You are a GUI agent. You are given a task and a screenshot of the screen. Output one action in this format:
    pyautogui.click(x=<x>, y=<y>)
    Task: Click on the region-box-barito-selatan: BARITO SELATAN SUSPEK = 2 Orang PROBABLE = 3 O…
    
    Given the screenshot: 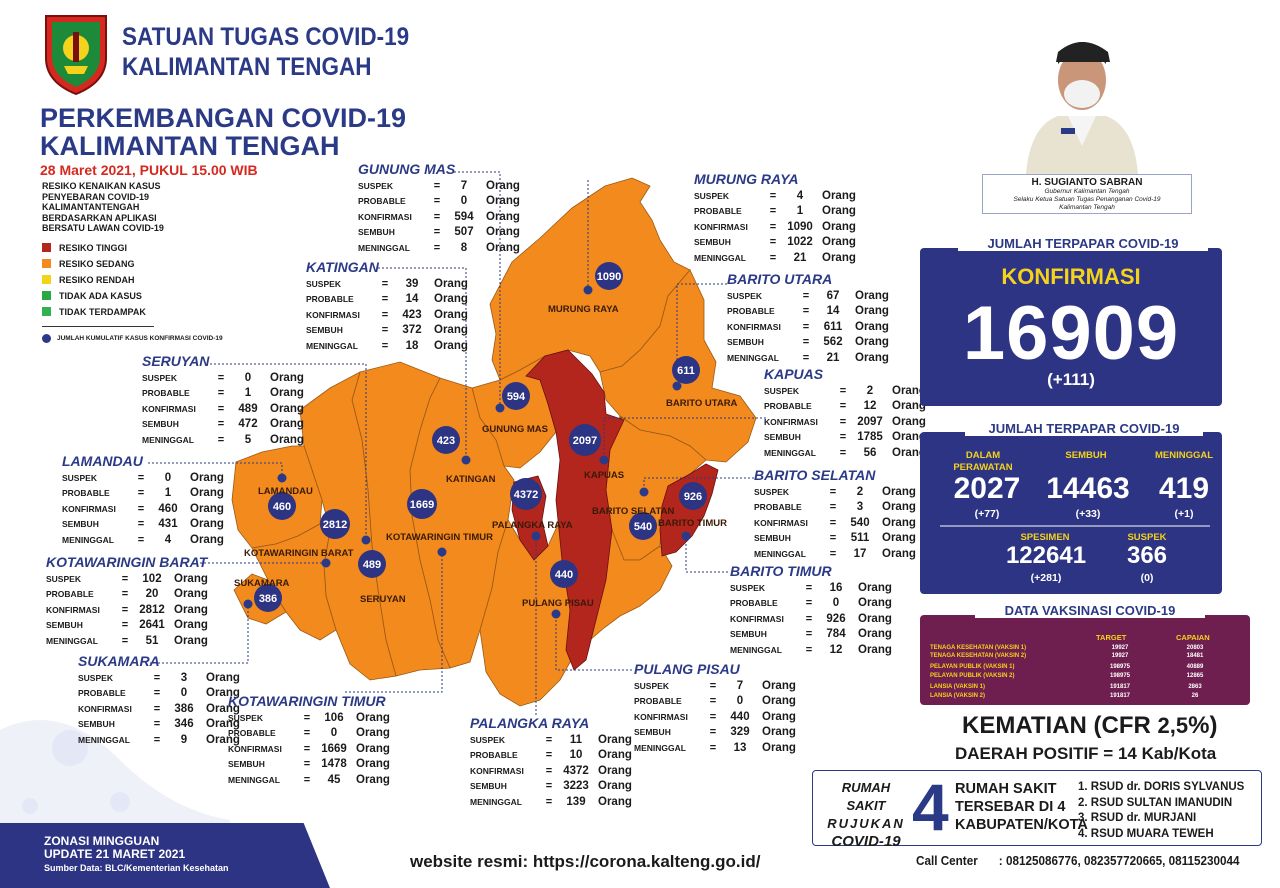 What is the action you would take?
    pyautogui.click(x=835, y=515)
    